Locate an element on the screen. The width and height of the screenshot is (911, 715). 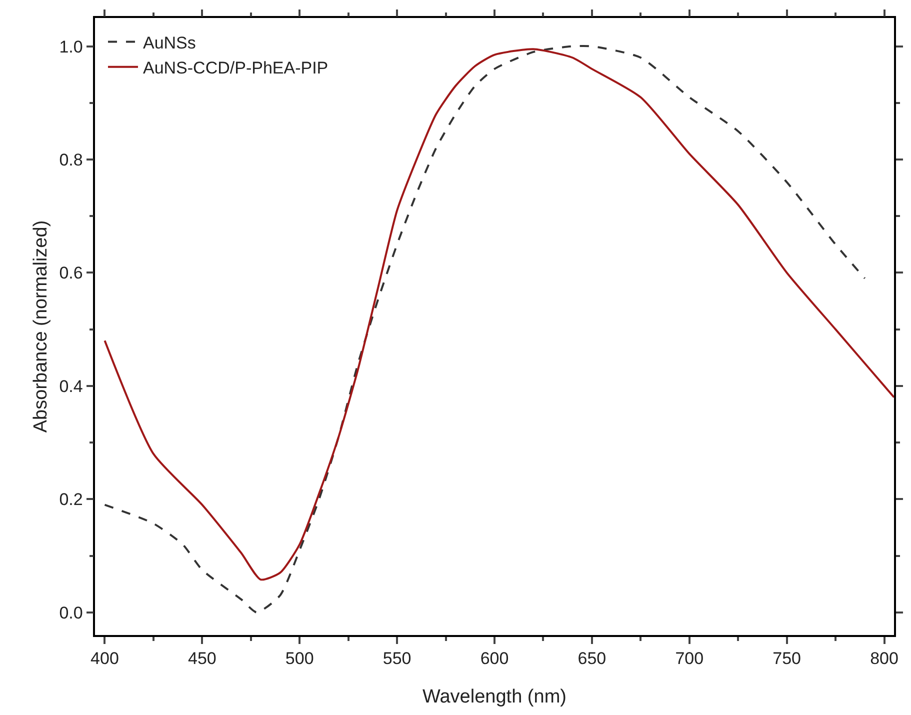
x-tick-label: 650 is located at coordinates (592, 658).